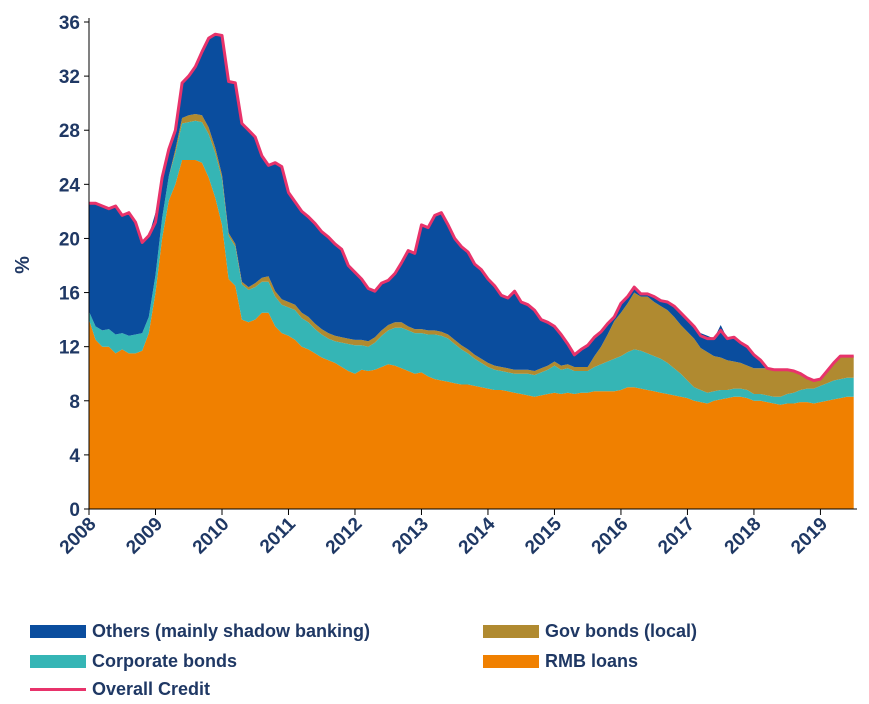  What do you see at coordinates (58, 661) in the screenshot?
I see `legend-swatch-corporate-bonds` at bounding box center [58, 661].